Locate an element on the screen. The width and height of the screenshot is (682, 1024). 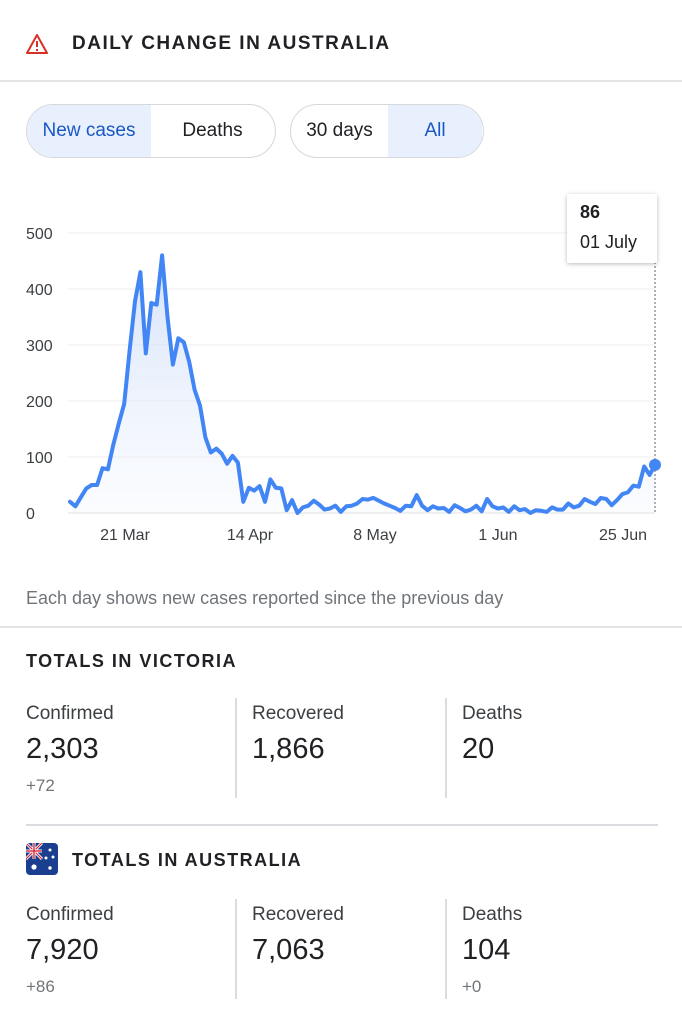
x-tick-label: 21 Mar is located at coordinates (125, 535).